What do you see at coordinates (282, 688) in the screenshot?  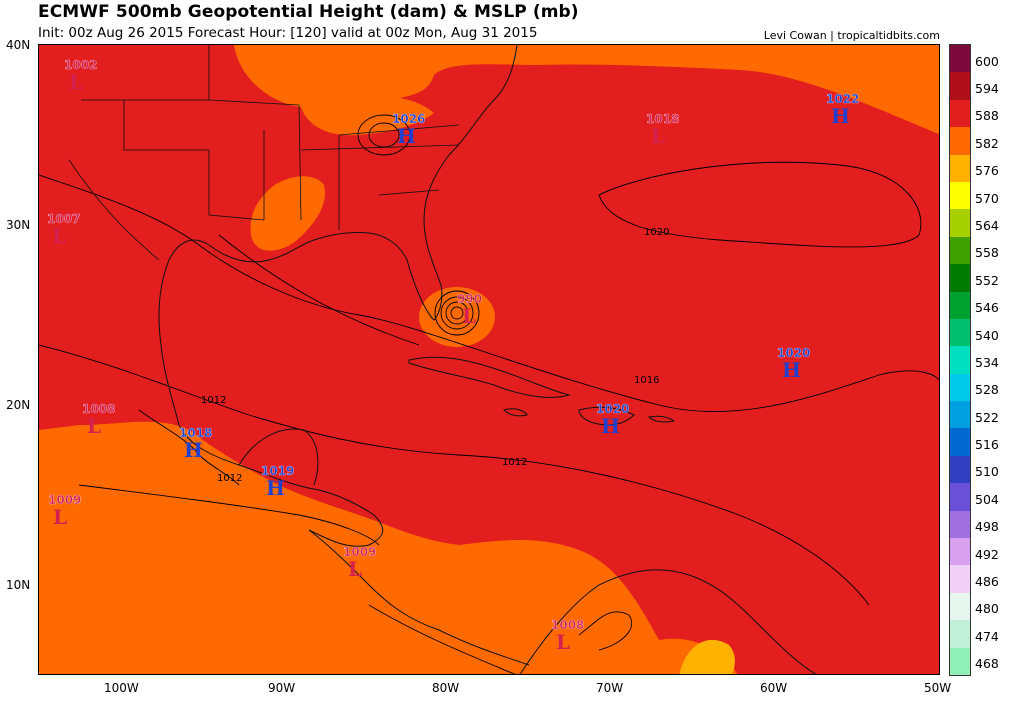 I see `lon-label-90w: 90W` at bounding box center [282, 688].